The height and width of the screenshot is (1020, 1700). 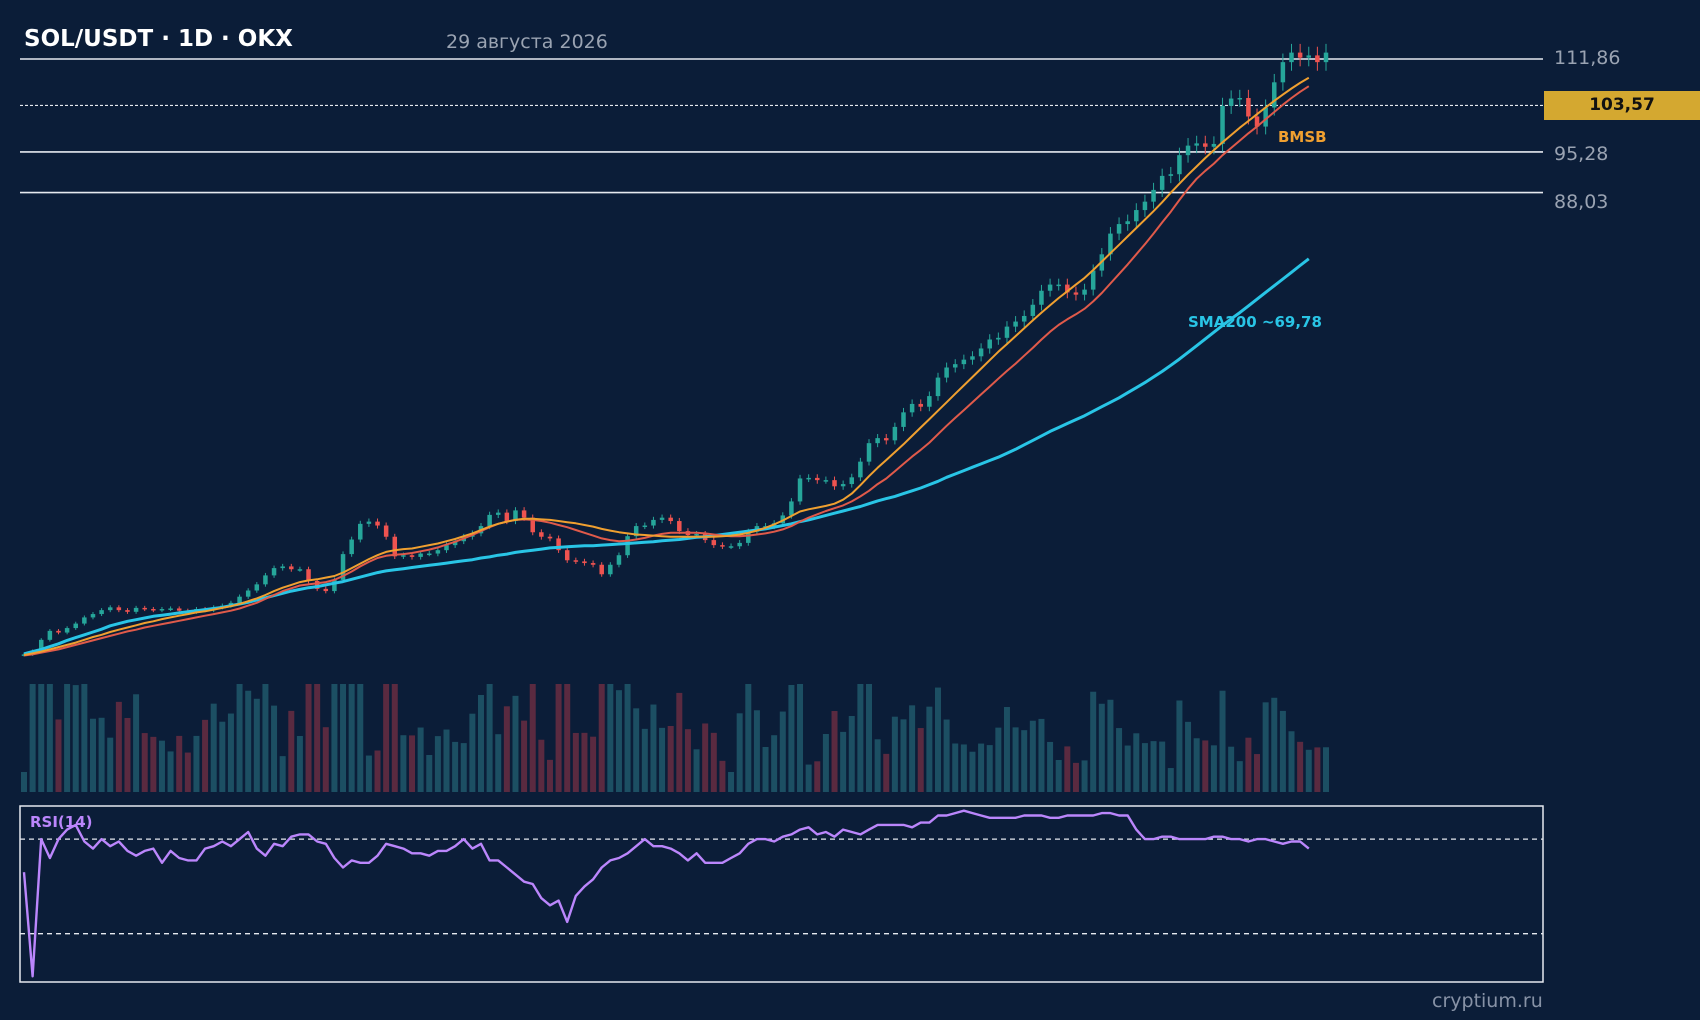 What do you see at coordinates (1622, 105) in the screenshot?
I see `last-price-tag: 103,57` at bounding box center [1622, 105].